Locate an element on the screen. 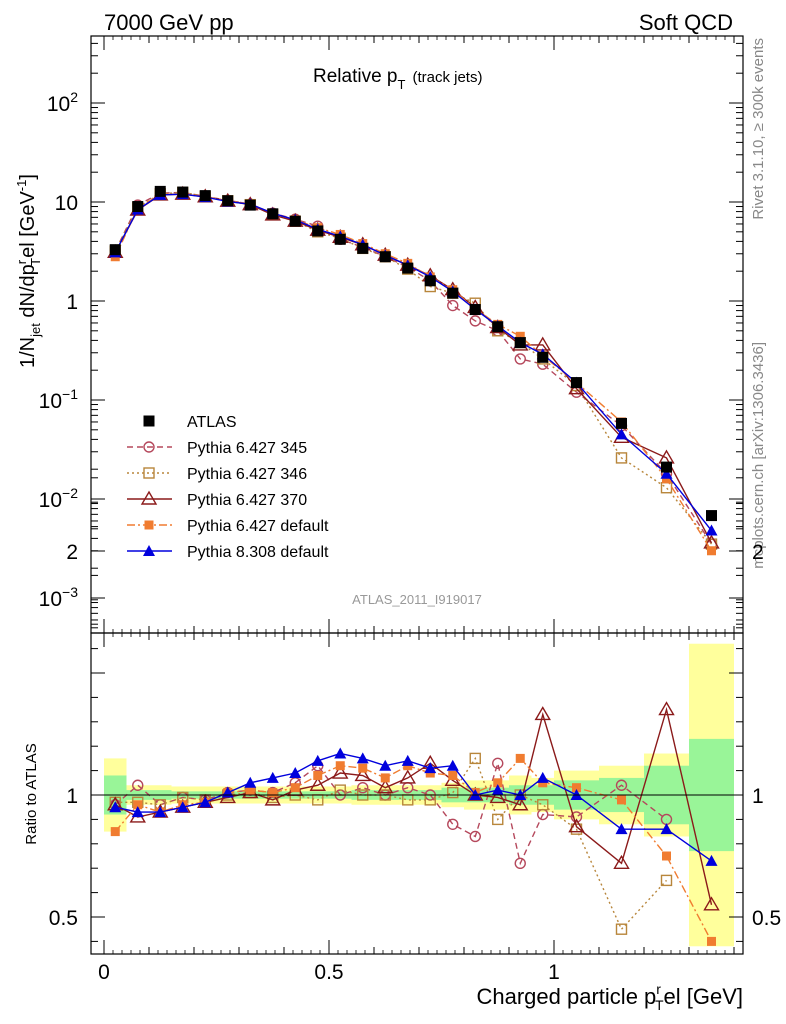 The width and height of the screenshot is (786, 1024). plot-title-main: Relative p is located at coordinates (355, 76).